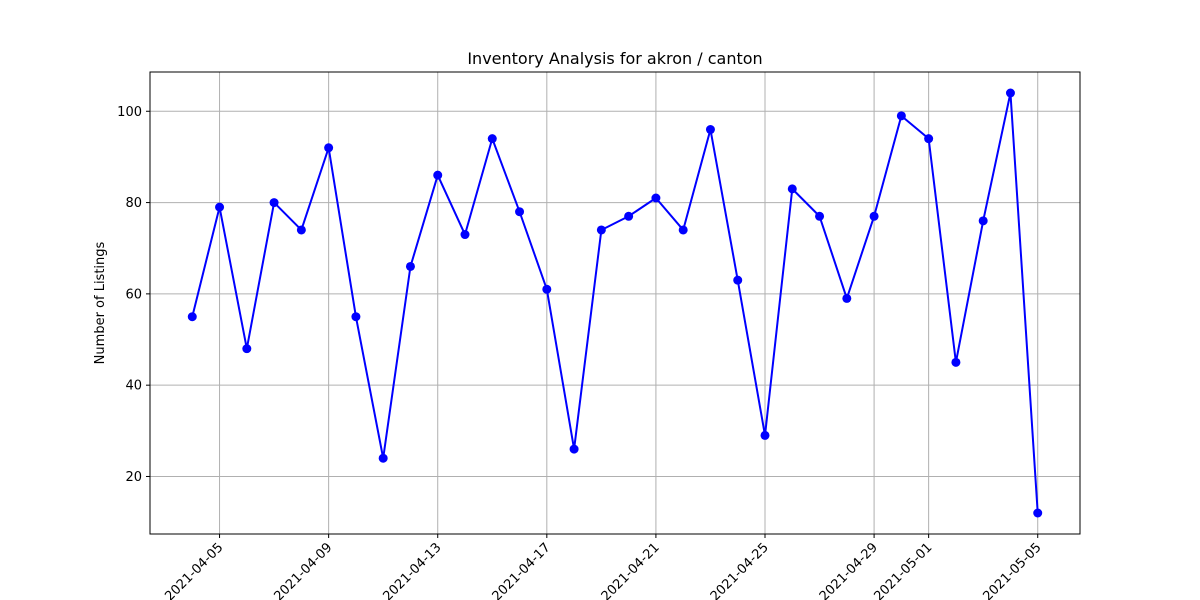 The image size is (1200, 600). Describe the element at coordinates (129, 112) in the screenshot. I see `y-tick-label: 100` at that location.